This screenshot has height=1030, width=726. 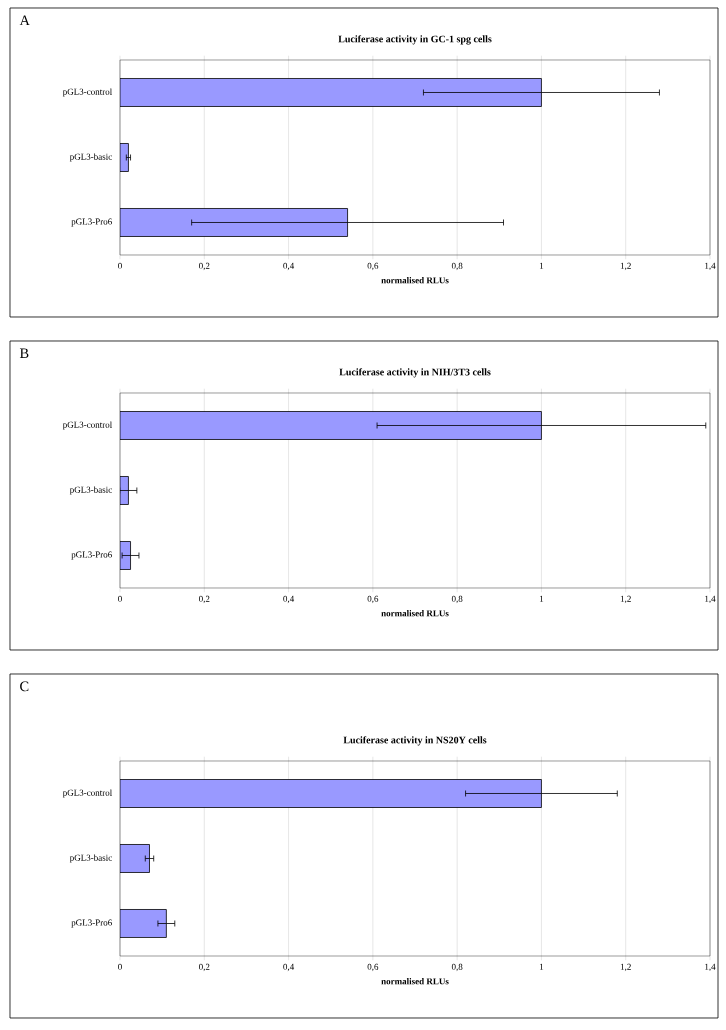 What do you see at coordinates (24, 686) in the screenshot?
I see `text: C` at bounding box center [24, 686].